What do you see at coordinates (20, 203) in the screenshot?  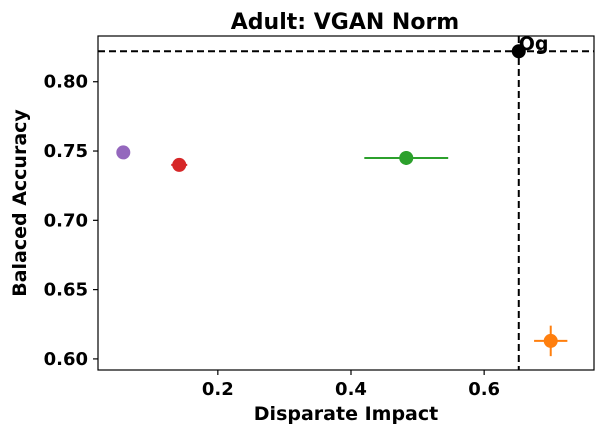 I see `y-axis-label: Balaced Accuracy` at bounding box center [20, 203].